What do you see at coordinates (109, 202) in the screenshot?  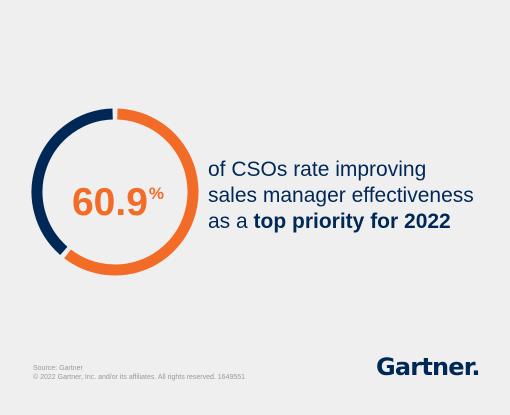 I see `donut-value-number: 60.9` at bounding box center [109, 202].